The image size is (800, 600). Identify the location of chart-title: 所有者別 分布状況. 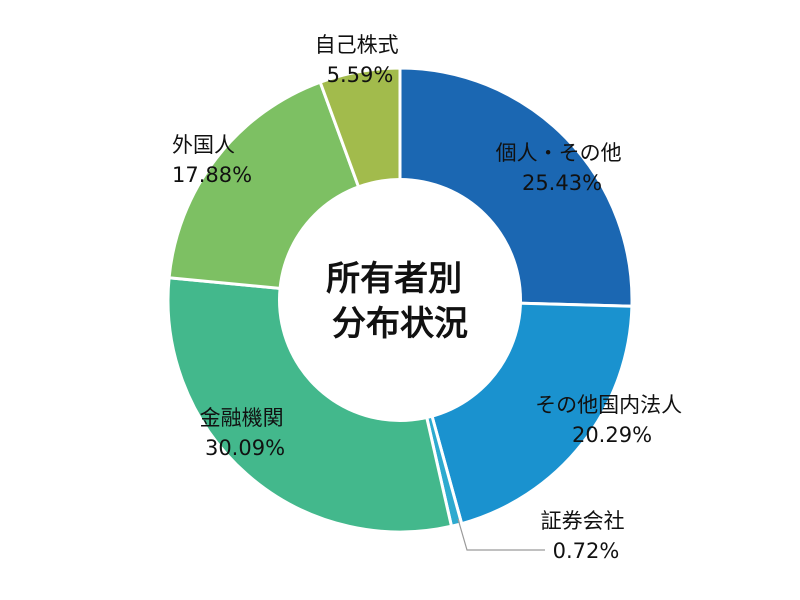
(400, 301).